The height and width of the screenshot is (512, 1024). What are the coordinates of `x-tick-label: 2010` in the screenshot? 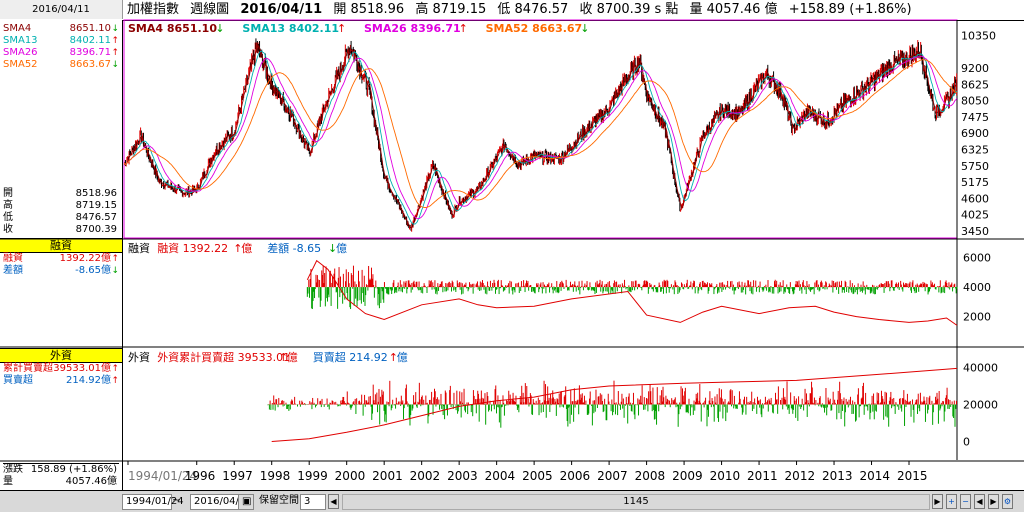 It's located at (725, 476).